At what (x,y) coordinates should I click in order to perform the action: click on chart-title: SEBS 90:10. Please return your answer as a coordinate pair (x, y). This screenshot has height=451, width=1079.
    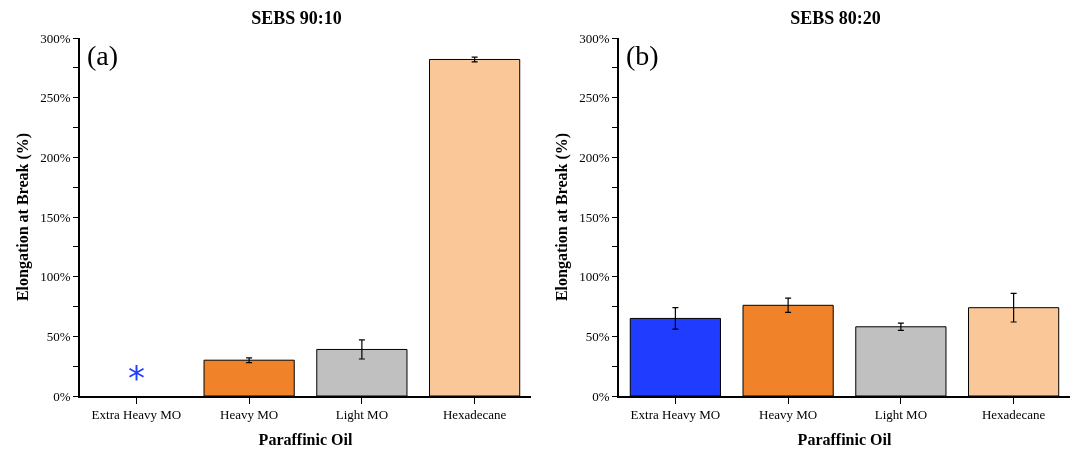
    Looking at the image, I should click on (296, 17).